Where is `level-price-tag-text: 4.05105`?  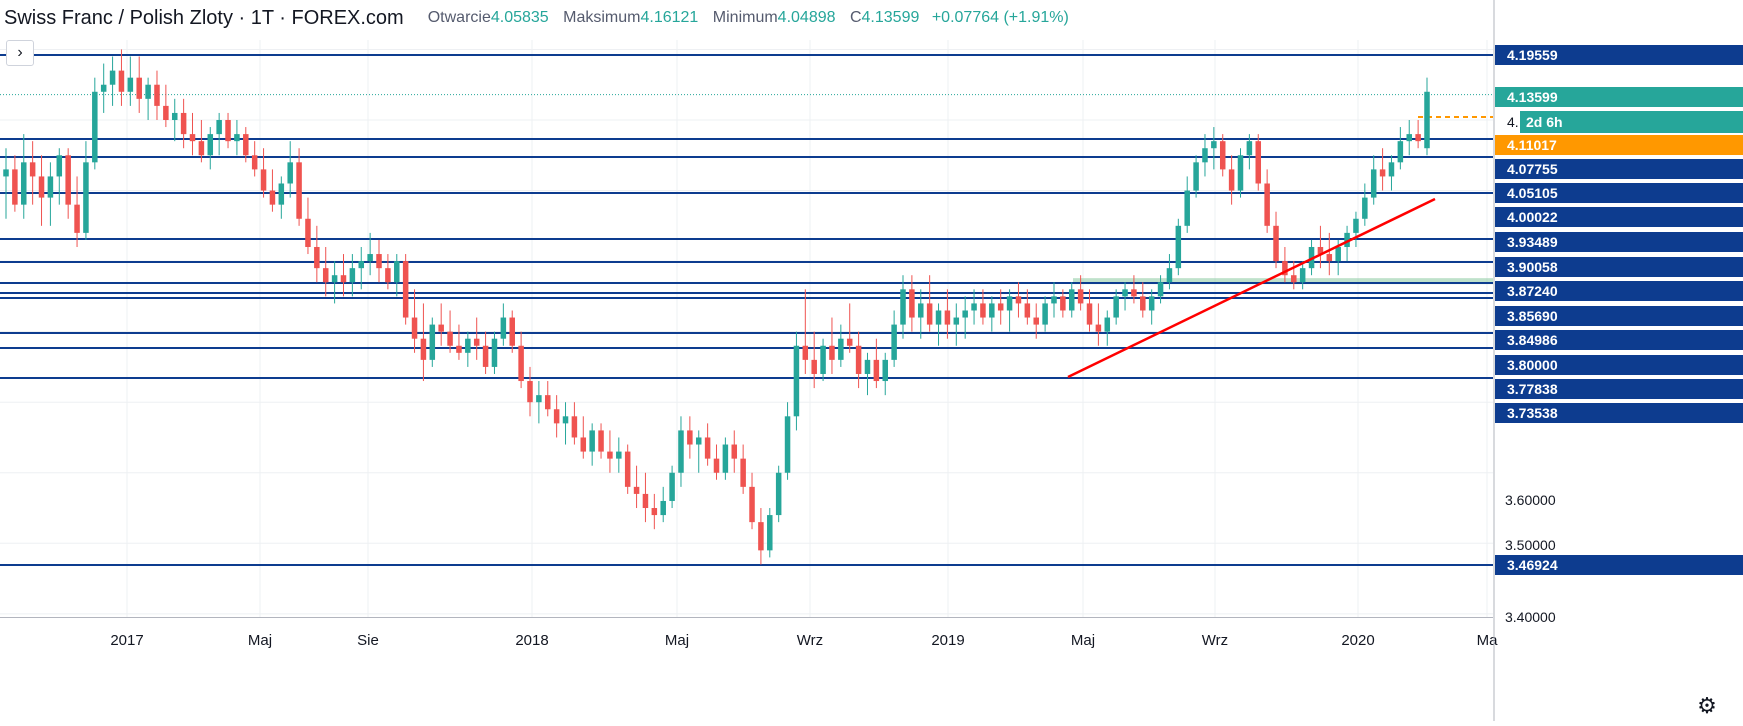
level-price-tag-text: 4.05105 is located at coordinates (1532, 193).